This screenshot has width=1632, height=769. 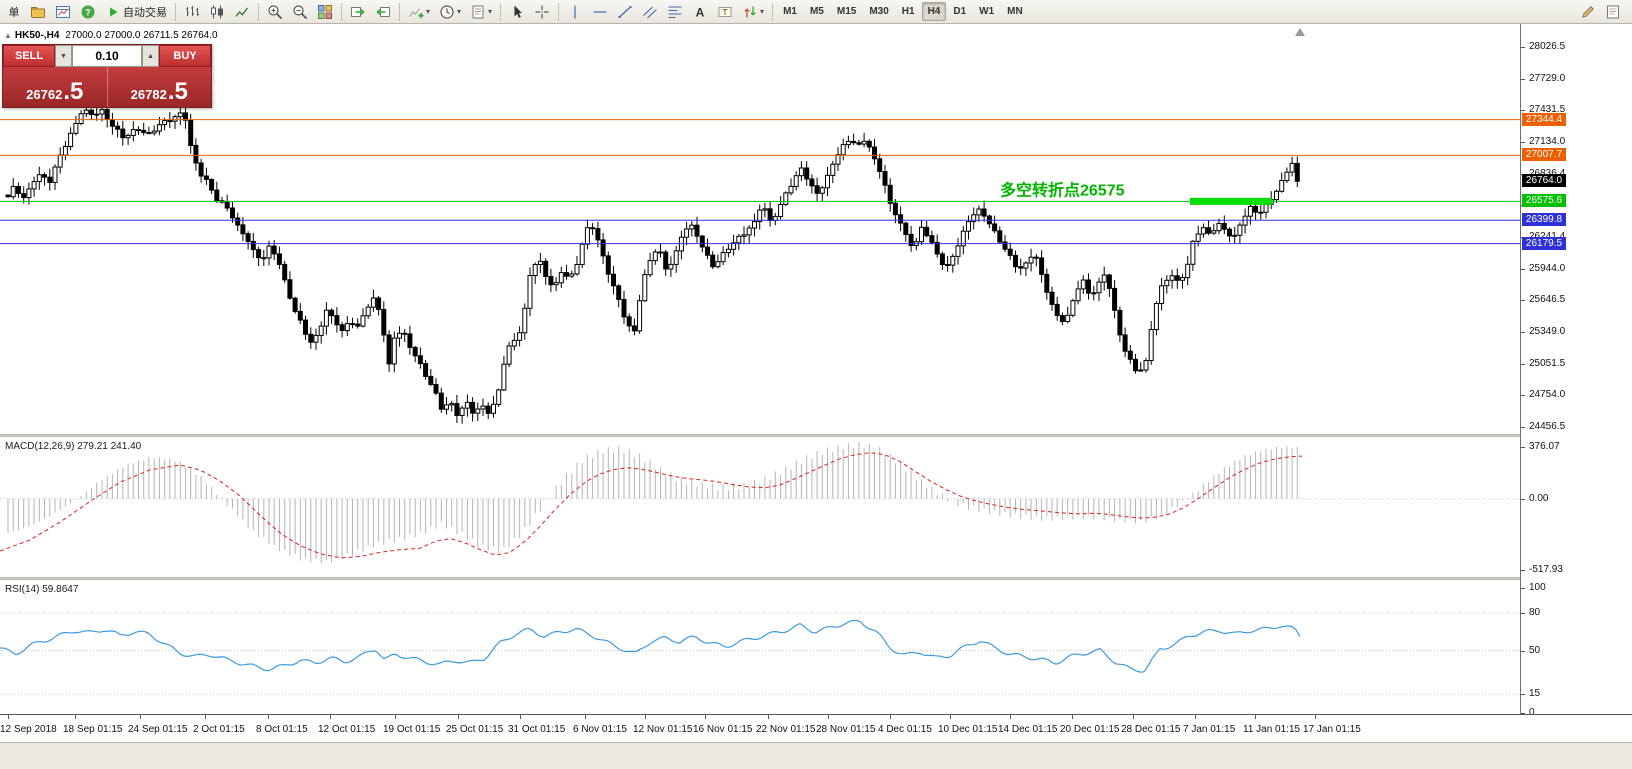 What do you see at coordinates (459, 11) in the screenshot?
I see `dropdown-arrow-icon: ▾` at bounding box center [459, 11].